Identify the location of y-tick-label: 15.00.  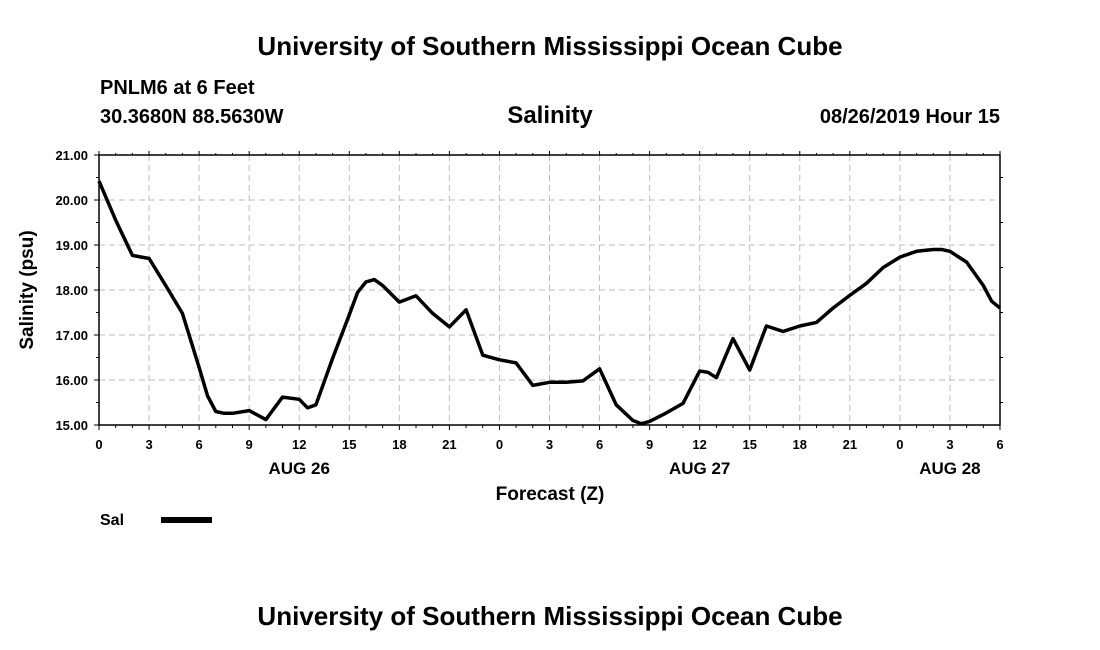
(71, 425).